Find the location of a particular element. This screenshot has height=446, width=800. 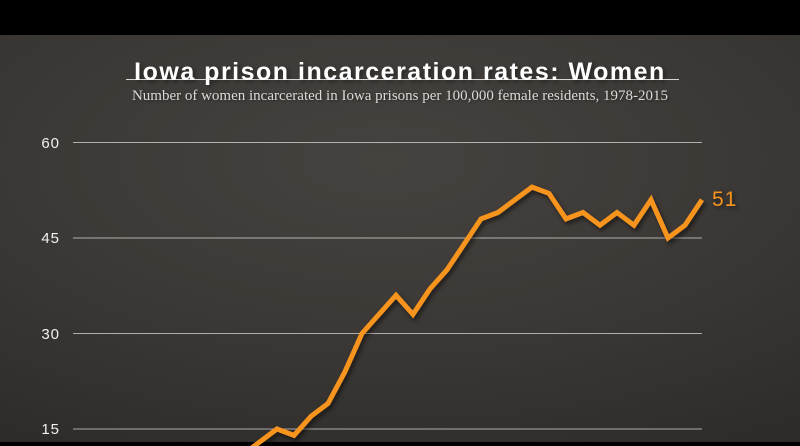

end-value-label: 51 is located at coordinates (724, 199).